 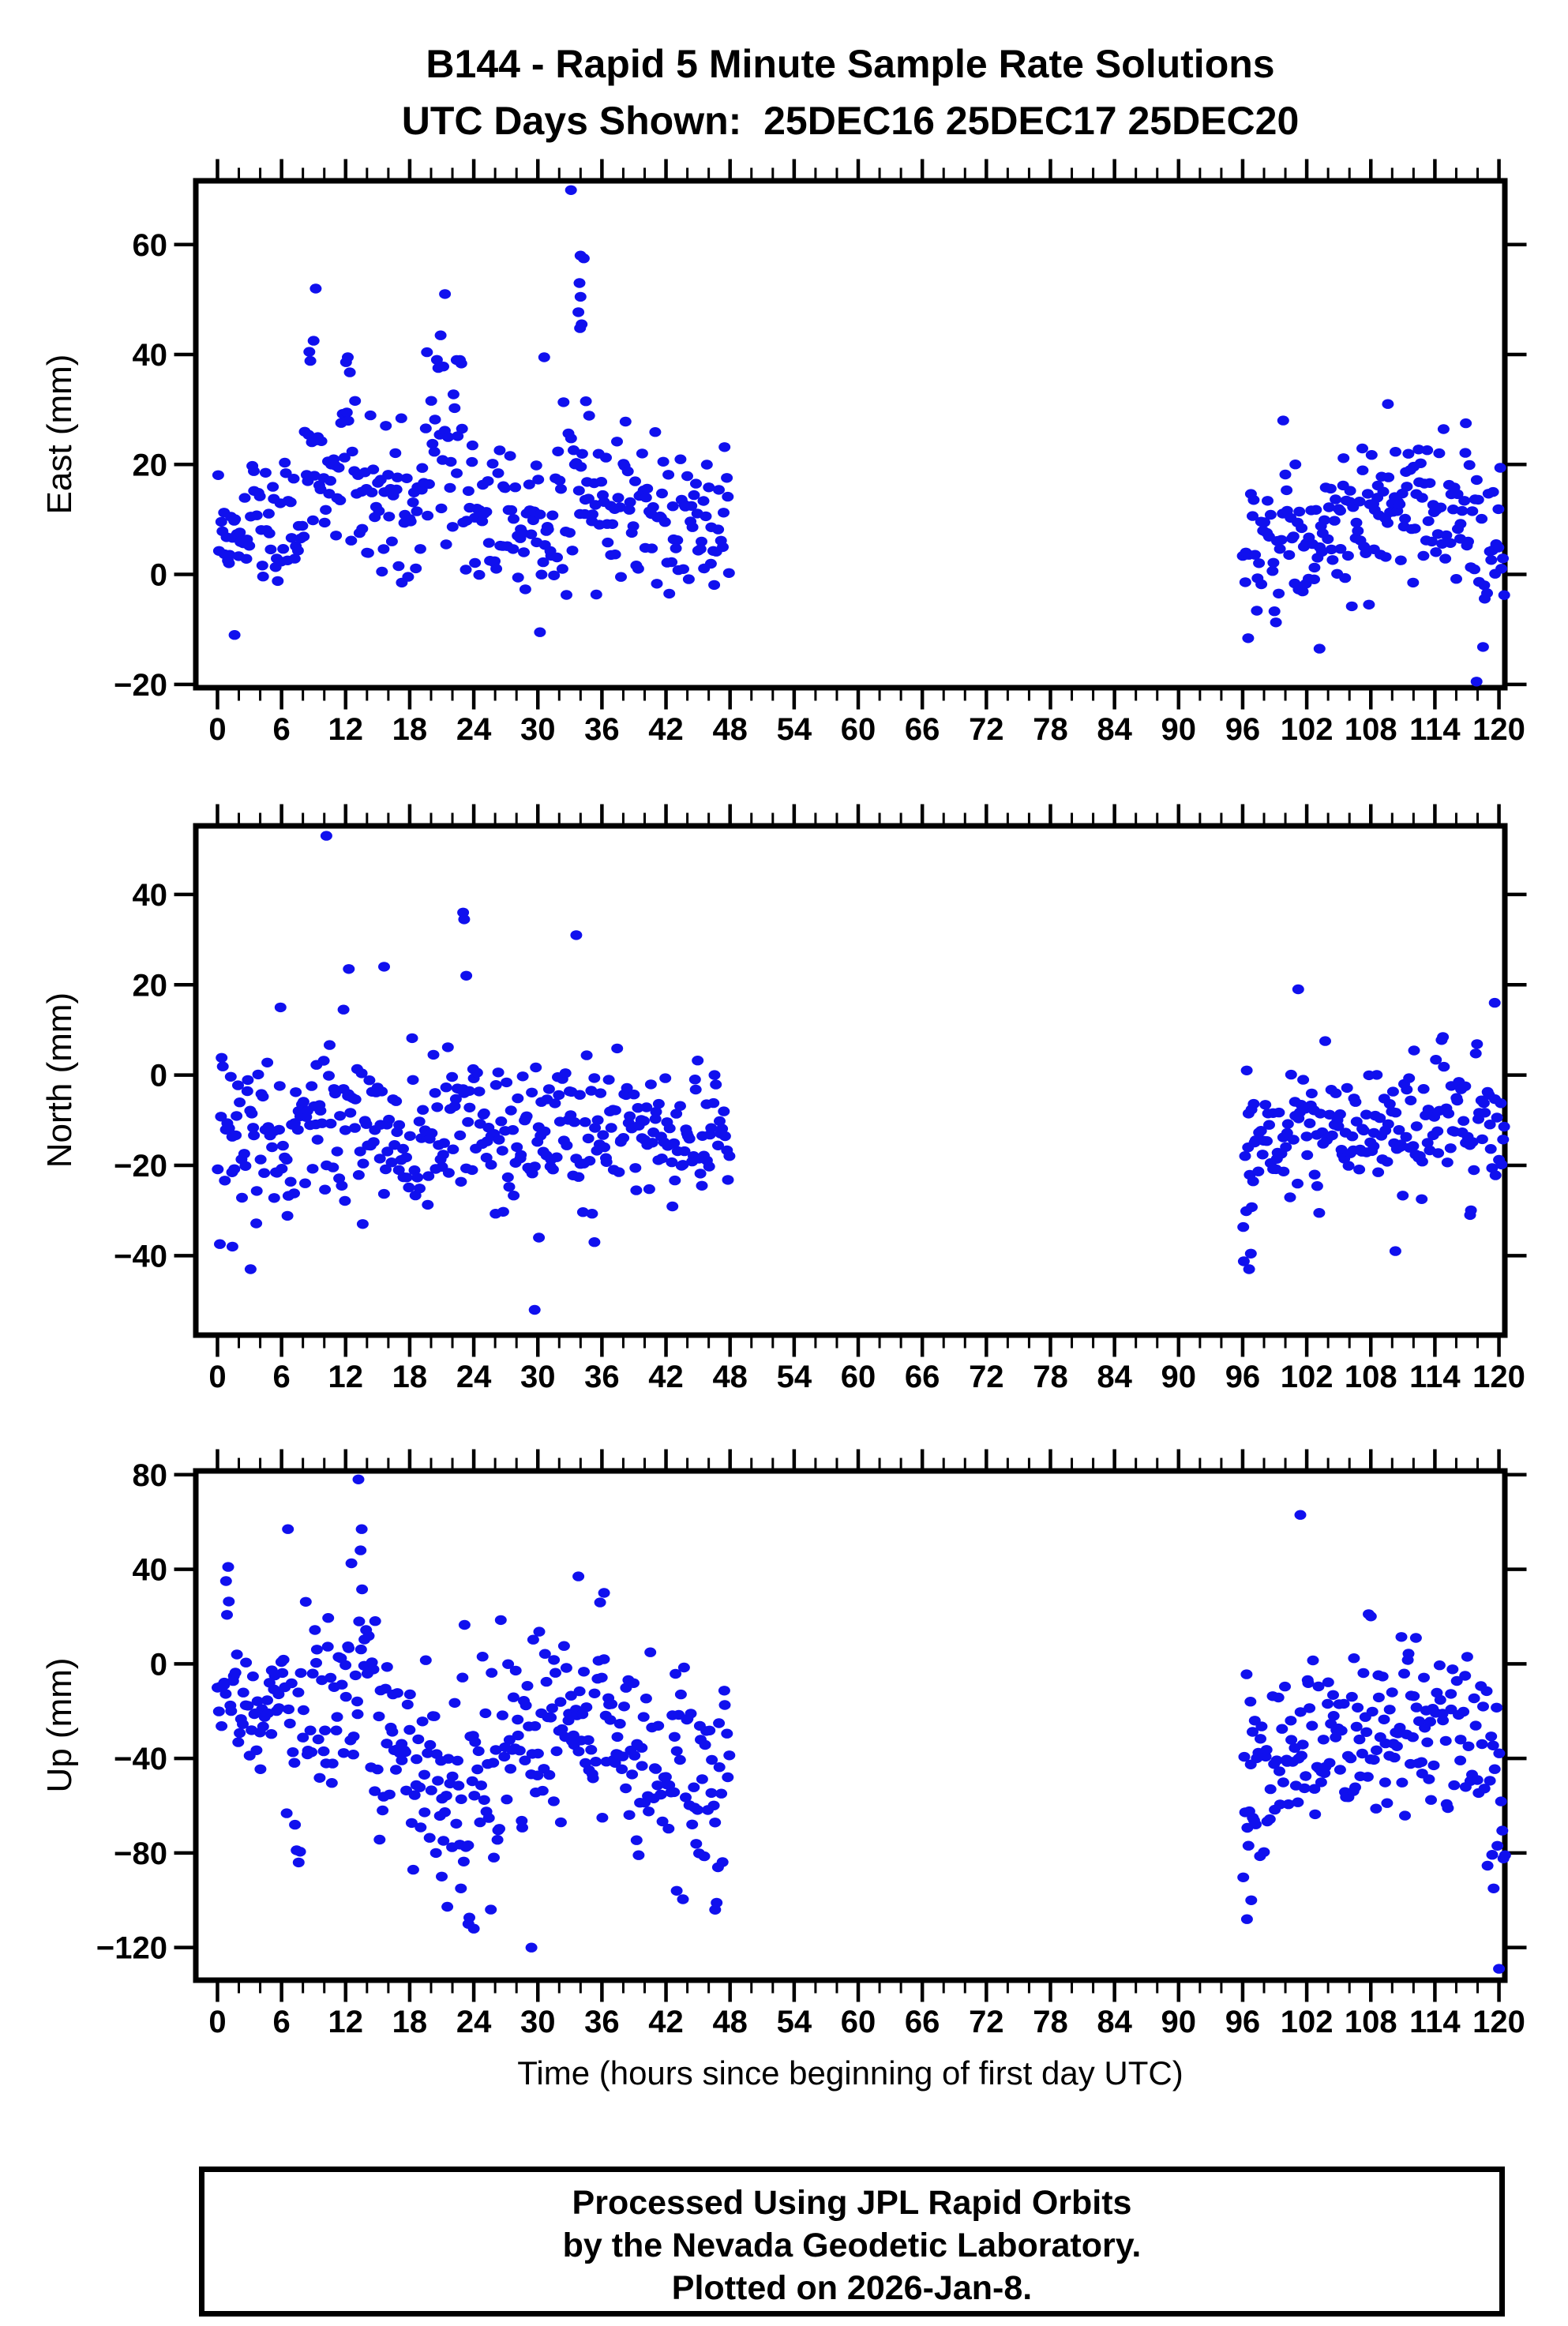 What do you see at coordinates (158, 1076) in the screenshot?
I see `y-tick-label: 0` at bounding box center [158, 1076].